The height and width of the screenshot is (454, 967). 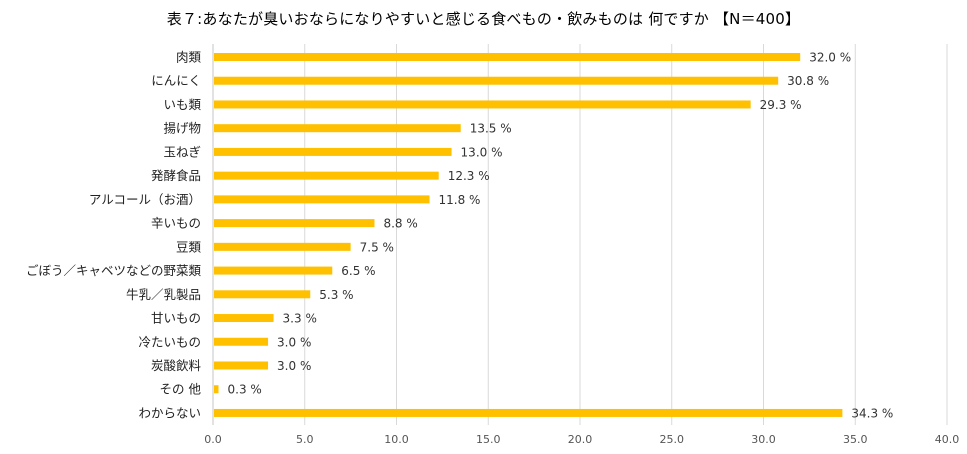 I want to click on category-label: 冷たいもの, so click(x=169, y=341).